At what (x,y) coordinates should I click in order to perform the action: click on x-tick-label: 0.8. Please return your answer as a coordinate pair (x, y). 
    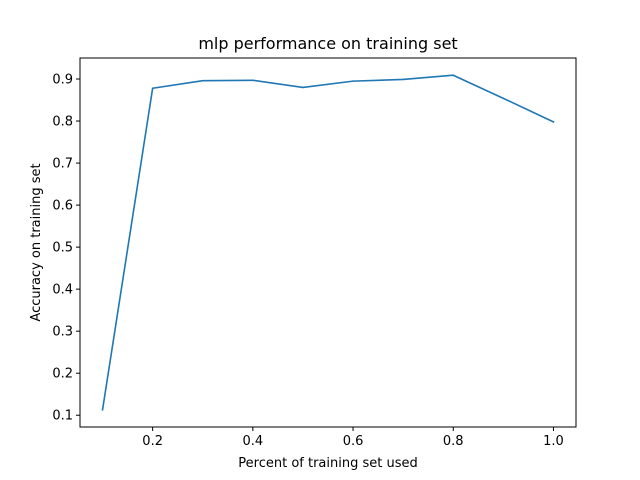
    Looking at the image, I should click on (453, 441).